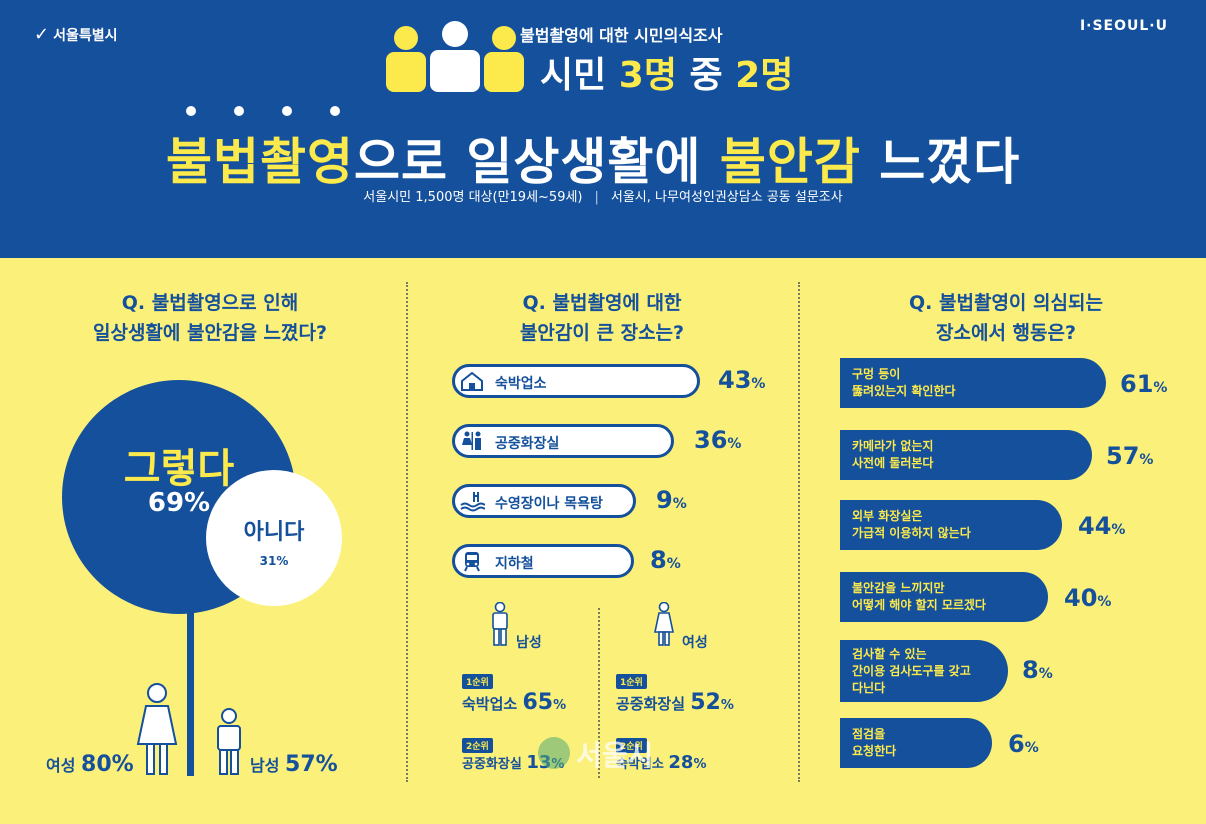 This screenshot has width=1206, height=824. I want to click on title-part4: 느꼈다, so click(940, 162).